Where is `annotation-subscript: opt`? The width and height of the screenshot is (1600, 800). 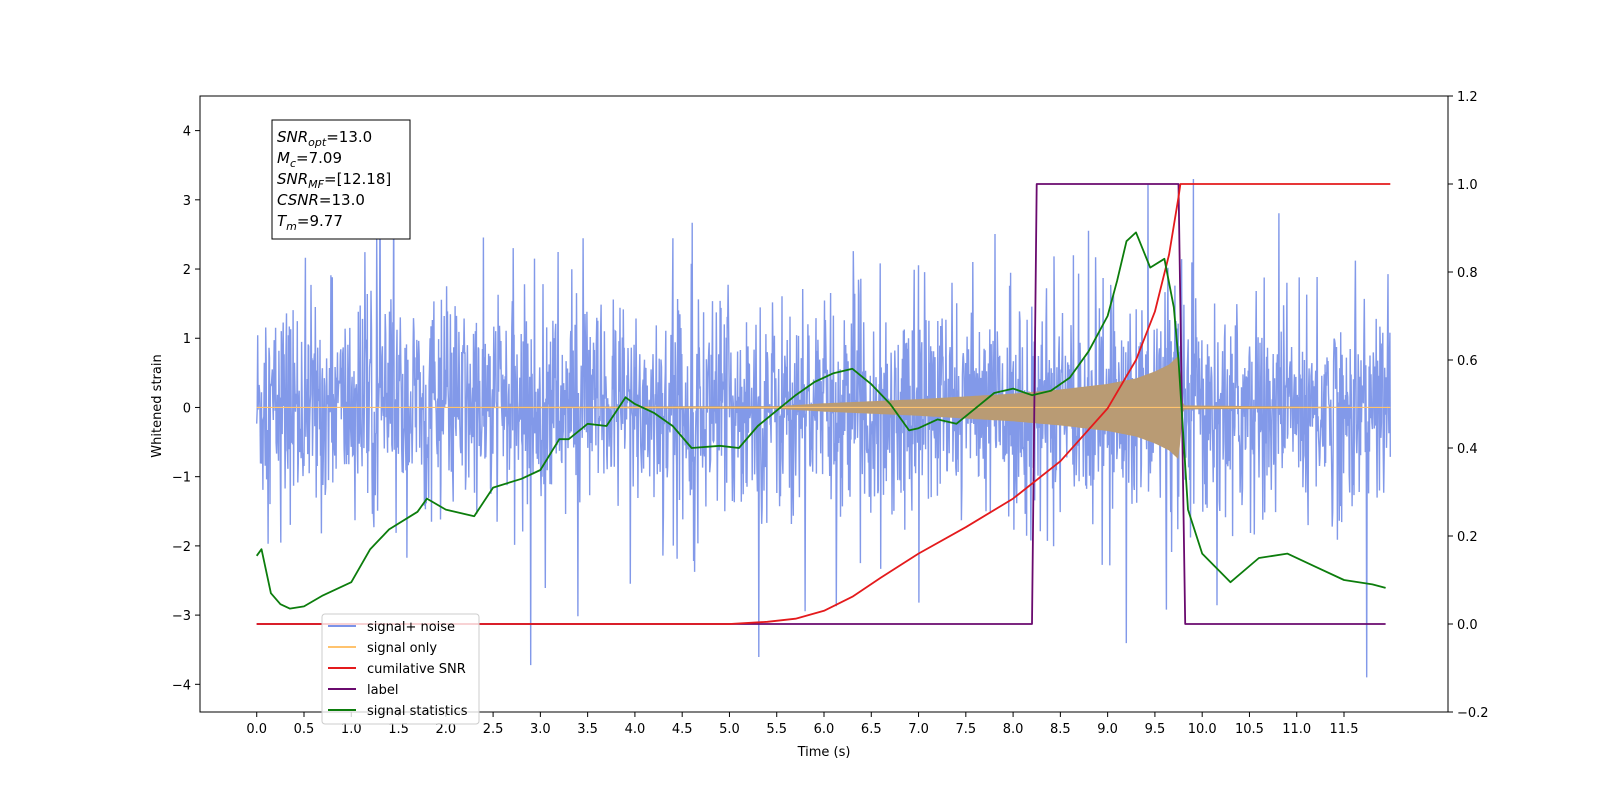 annotation-subscript: opt is located at coordinates (317, 142).